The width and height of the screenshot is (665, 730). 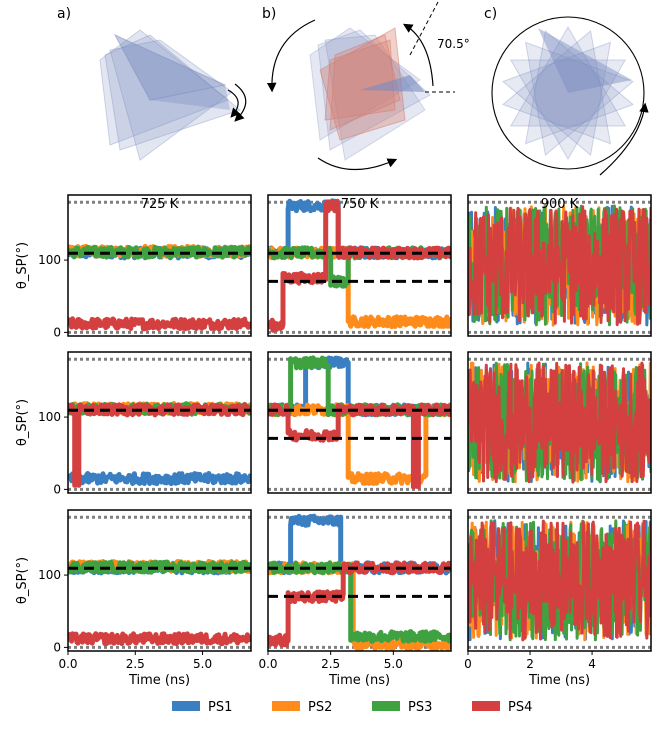 I want to click on subplot-r2-725K: 0 100 θ_SP(°), so click(x=133, y=423).